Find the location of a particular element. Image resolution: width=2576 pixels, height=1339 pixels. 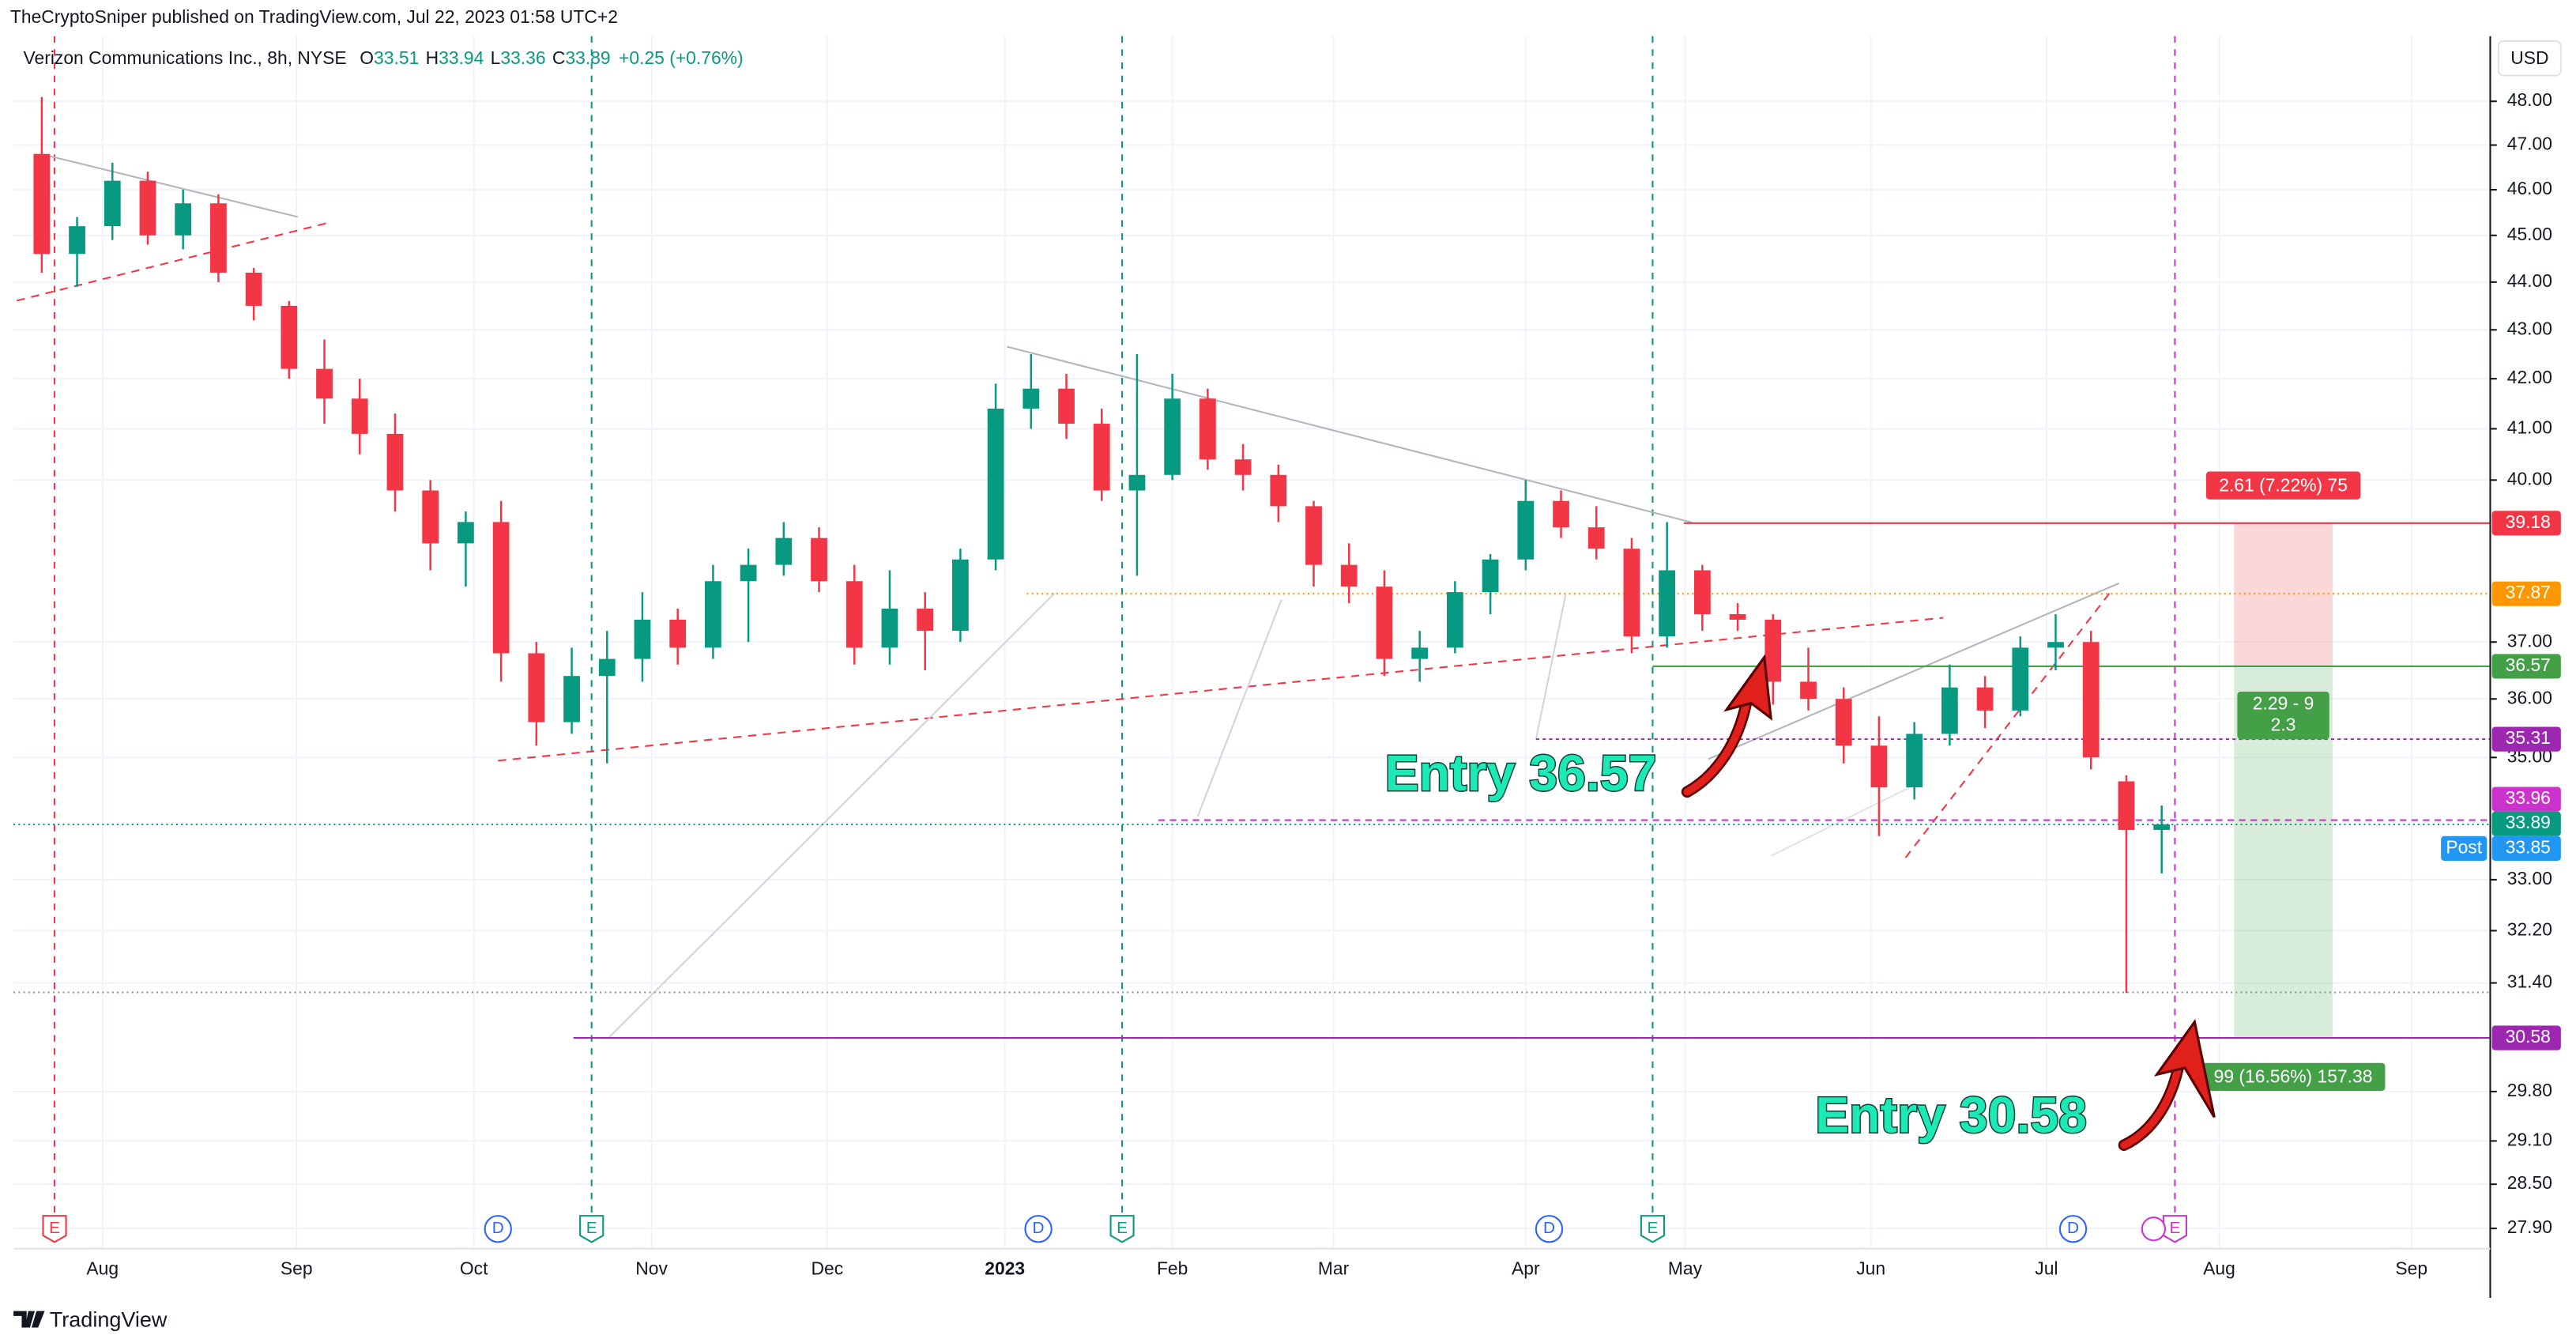

price-label: 33.85 is located at coordinates (2528, 846).